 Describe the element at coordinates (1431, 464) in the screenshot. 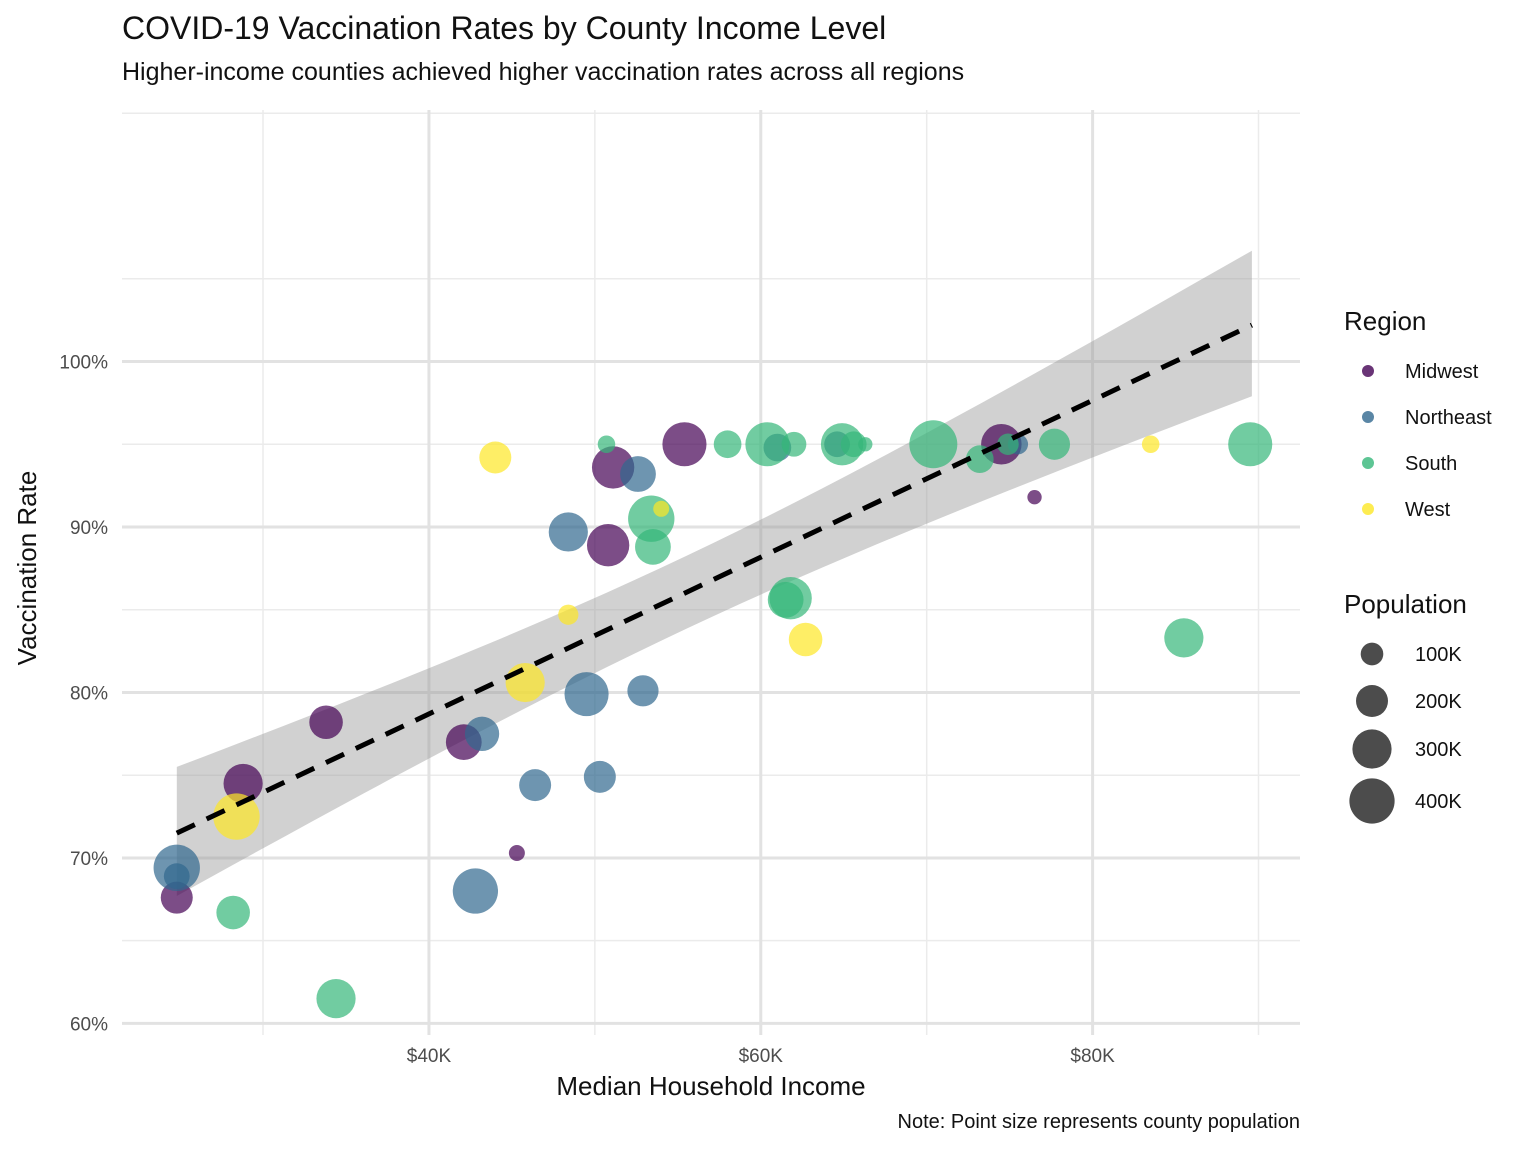

I see `legend-label-south: South` at that location.